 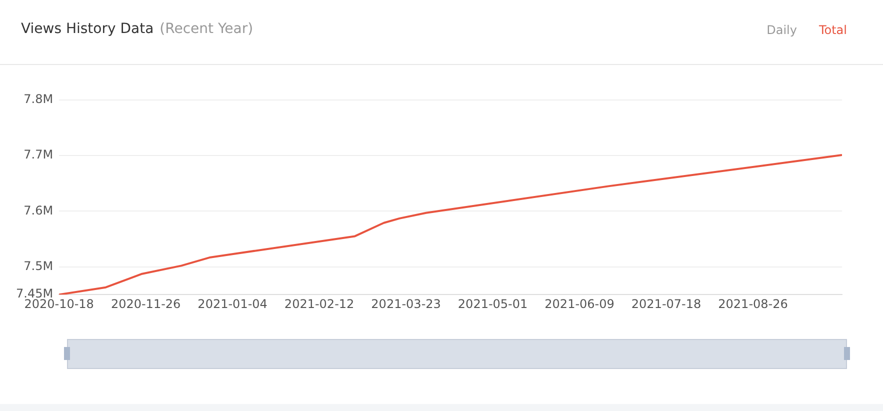 I want to click on x-tick-label: 2021-07-18, so click(x=666, y=303).